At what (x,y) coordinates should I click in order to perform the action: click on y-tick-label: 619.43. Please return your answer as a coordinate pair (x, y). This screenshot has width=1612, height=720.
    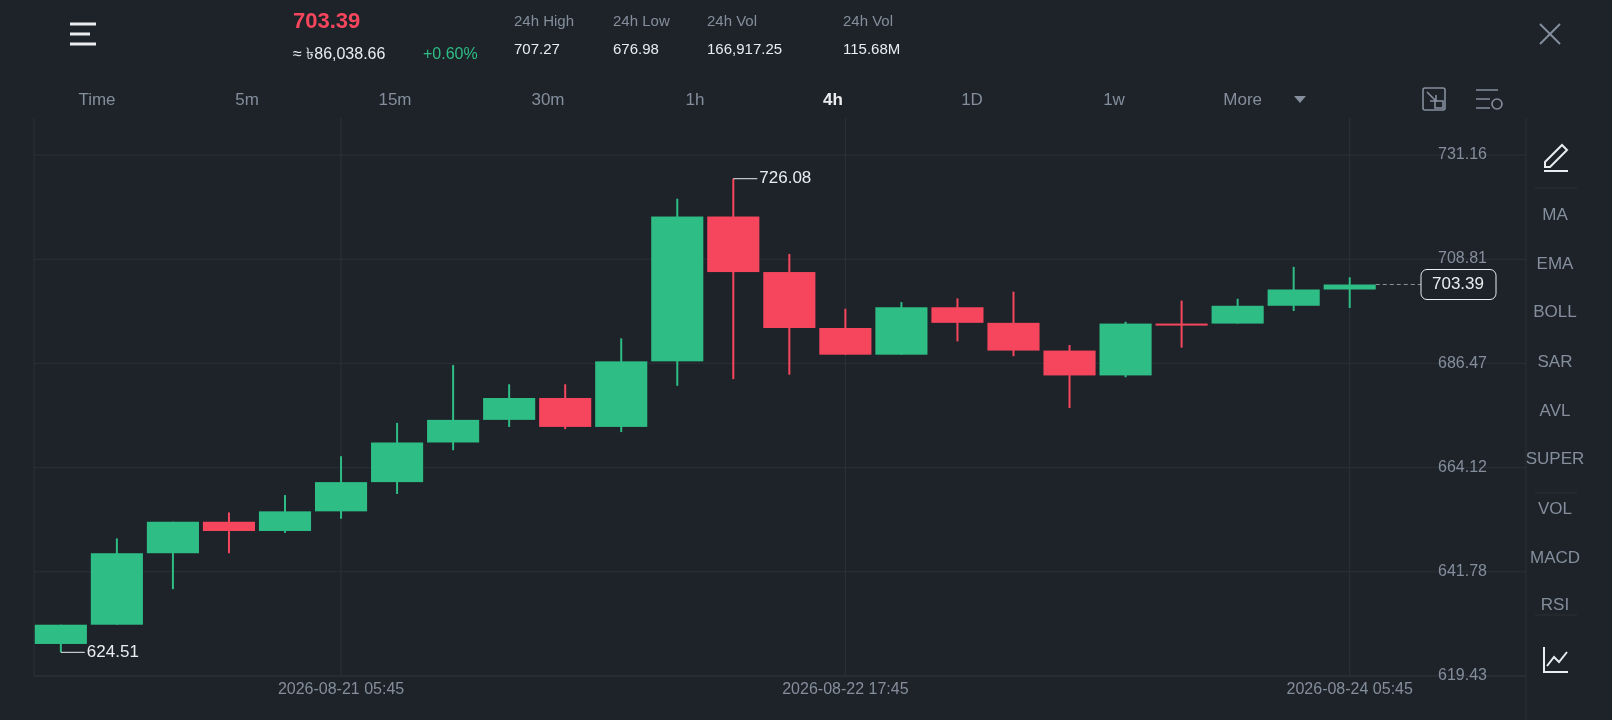
    Looking at the image, I should click on (1463, 675).